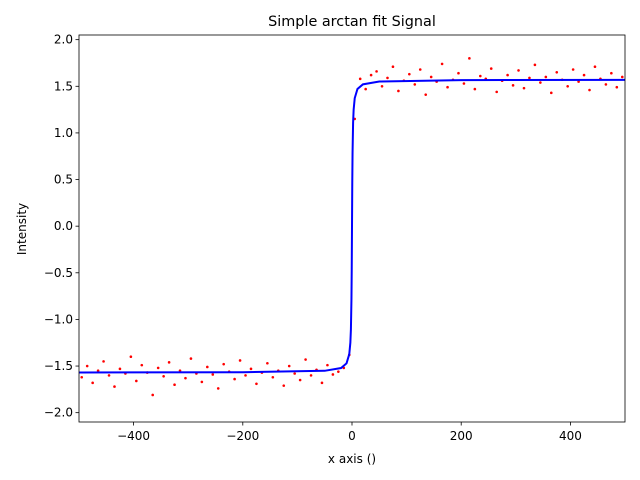 The width and height of the screenshot is (640, 480). What do you see at coordinates (461, 436) in the screenshot?
I see `x-tick-label: 200` at bounding box center [461, 436].